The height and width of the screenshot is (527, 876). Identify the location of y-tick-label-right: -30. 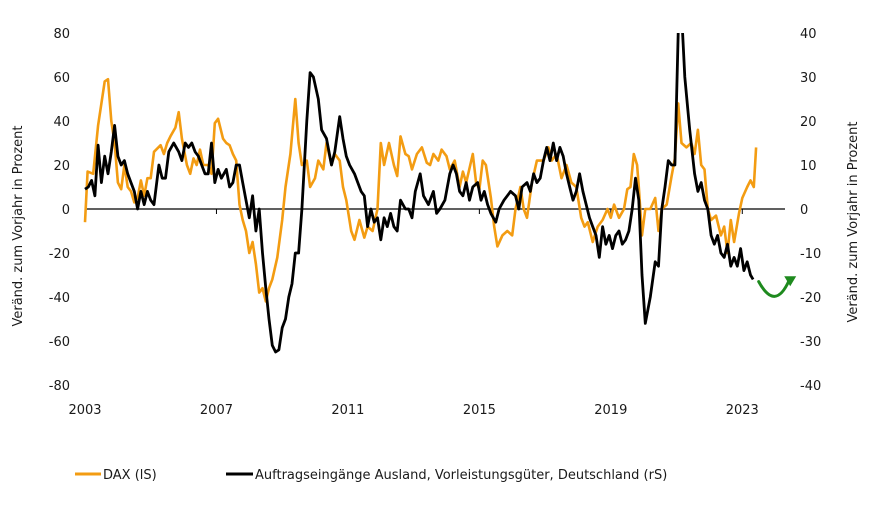
(810, 342).